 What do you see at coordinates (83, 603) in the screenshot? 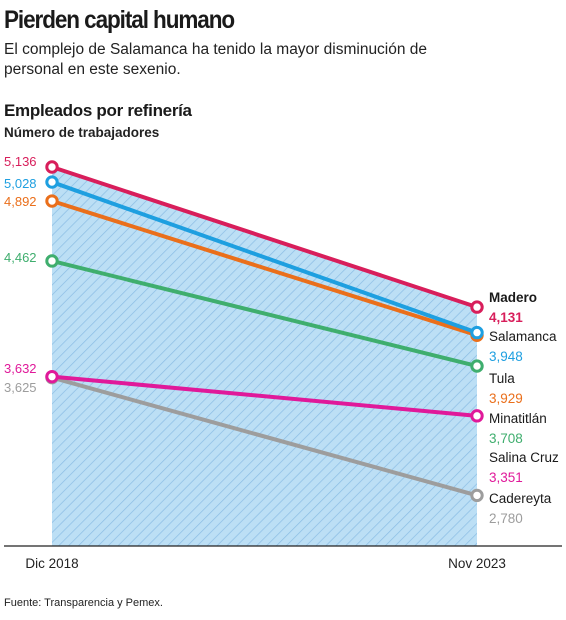
I see `source-note: Fuente: Transparencia y Pemex.` at bounding box center [83, 603].